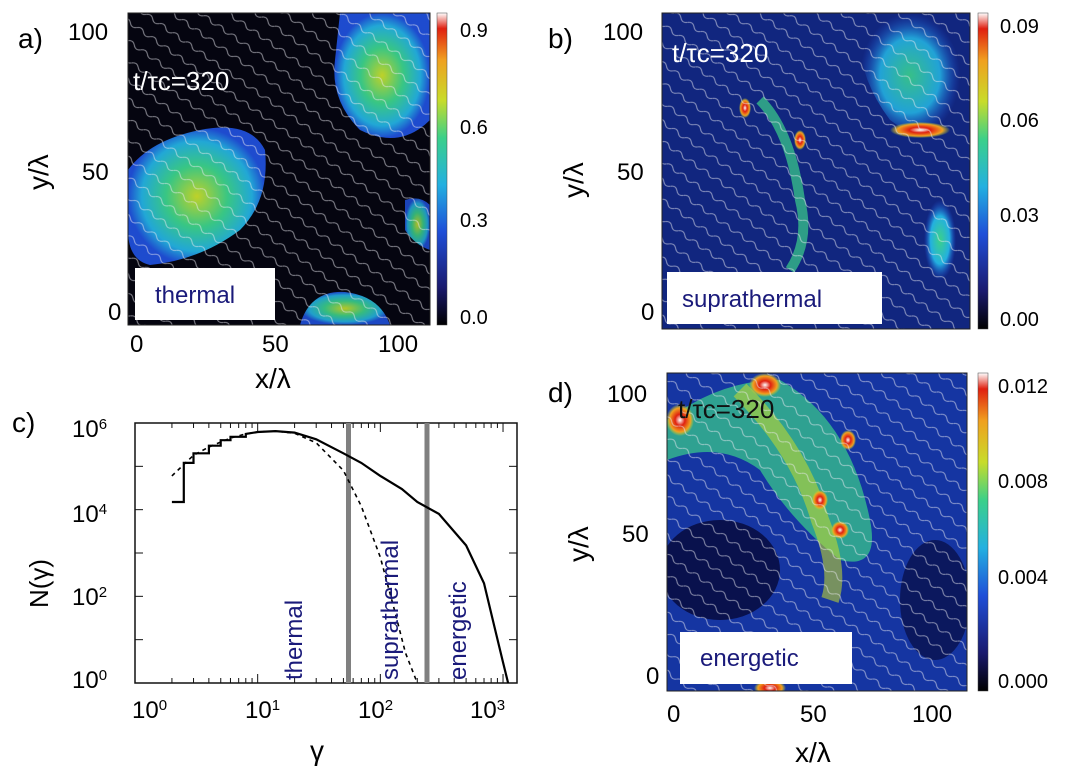 Image resolution: width=1072 pixels, height=779 pixels. I want to click on panel-d-x-tick: 0, so click(673, 714).